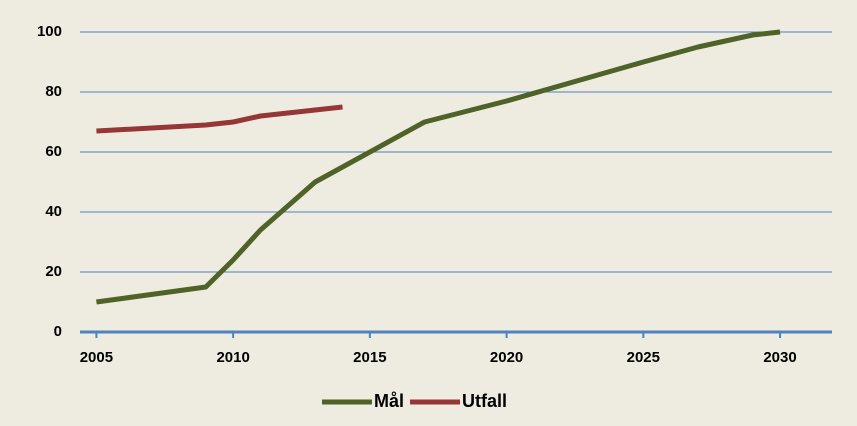 This screenshot has height=426, width=857. Describe the element at coordinates (484, 401) in the screenshot. I see `legend-label: Utfall` at that location.